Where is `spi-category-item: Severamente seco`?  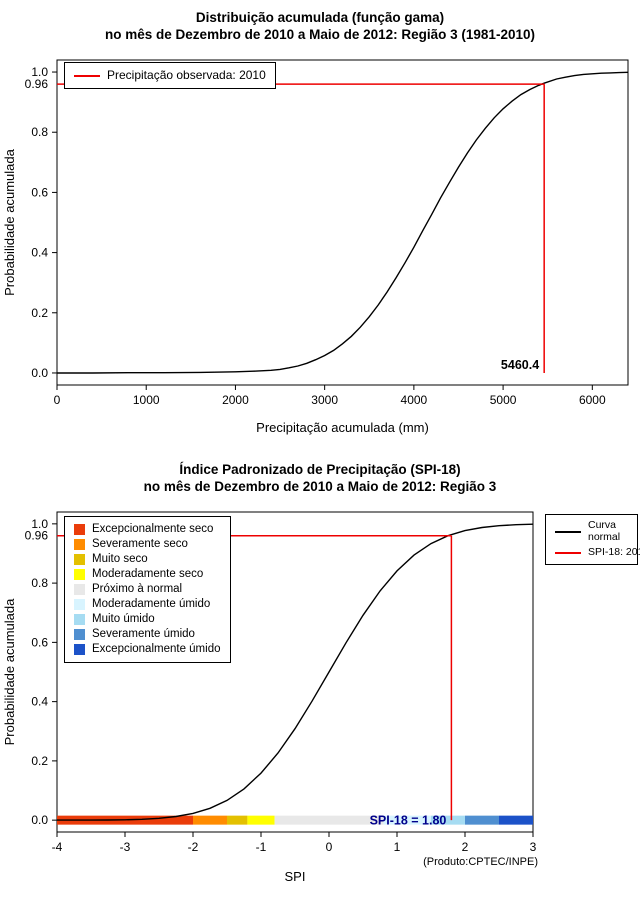
spi-category-item: Severamente seco is located at coordinates (147, 544).